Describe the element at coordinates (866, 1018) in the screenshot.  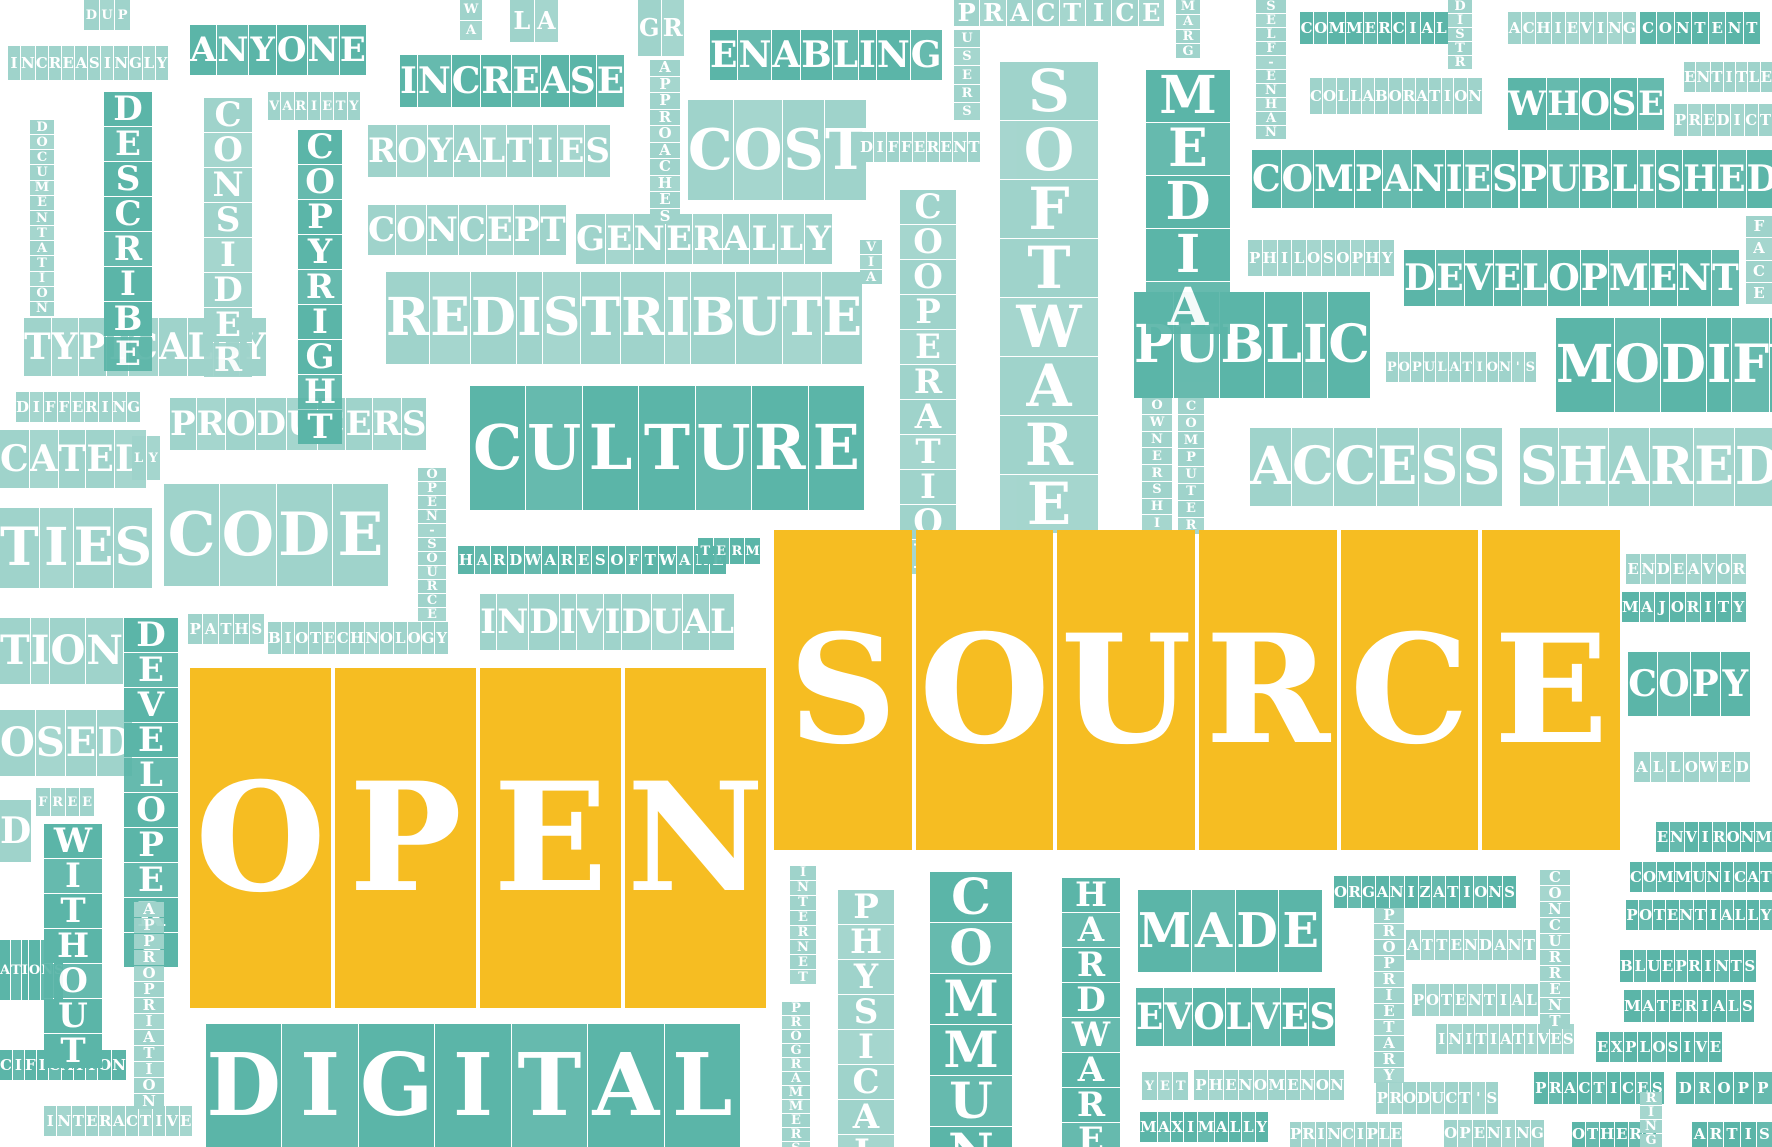
I see `cloud-word-physical: PHYSICAL` at that location.